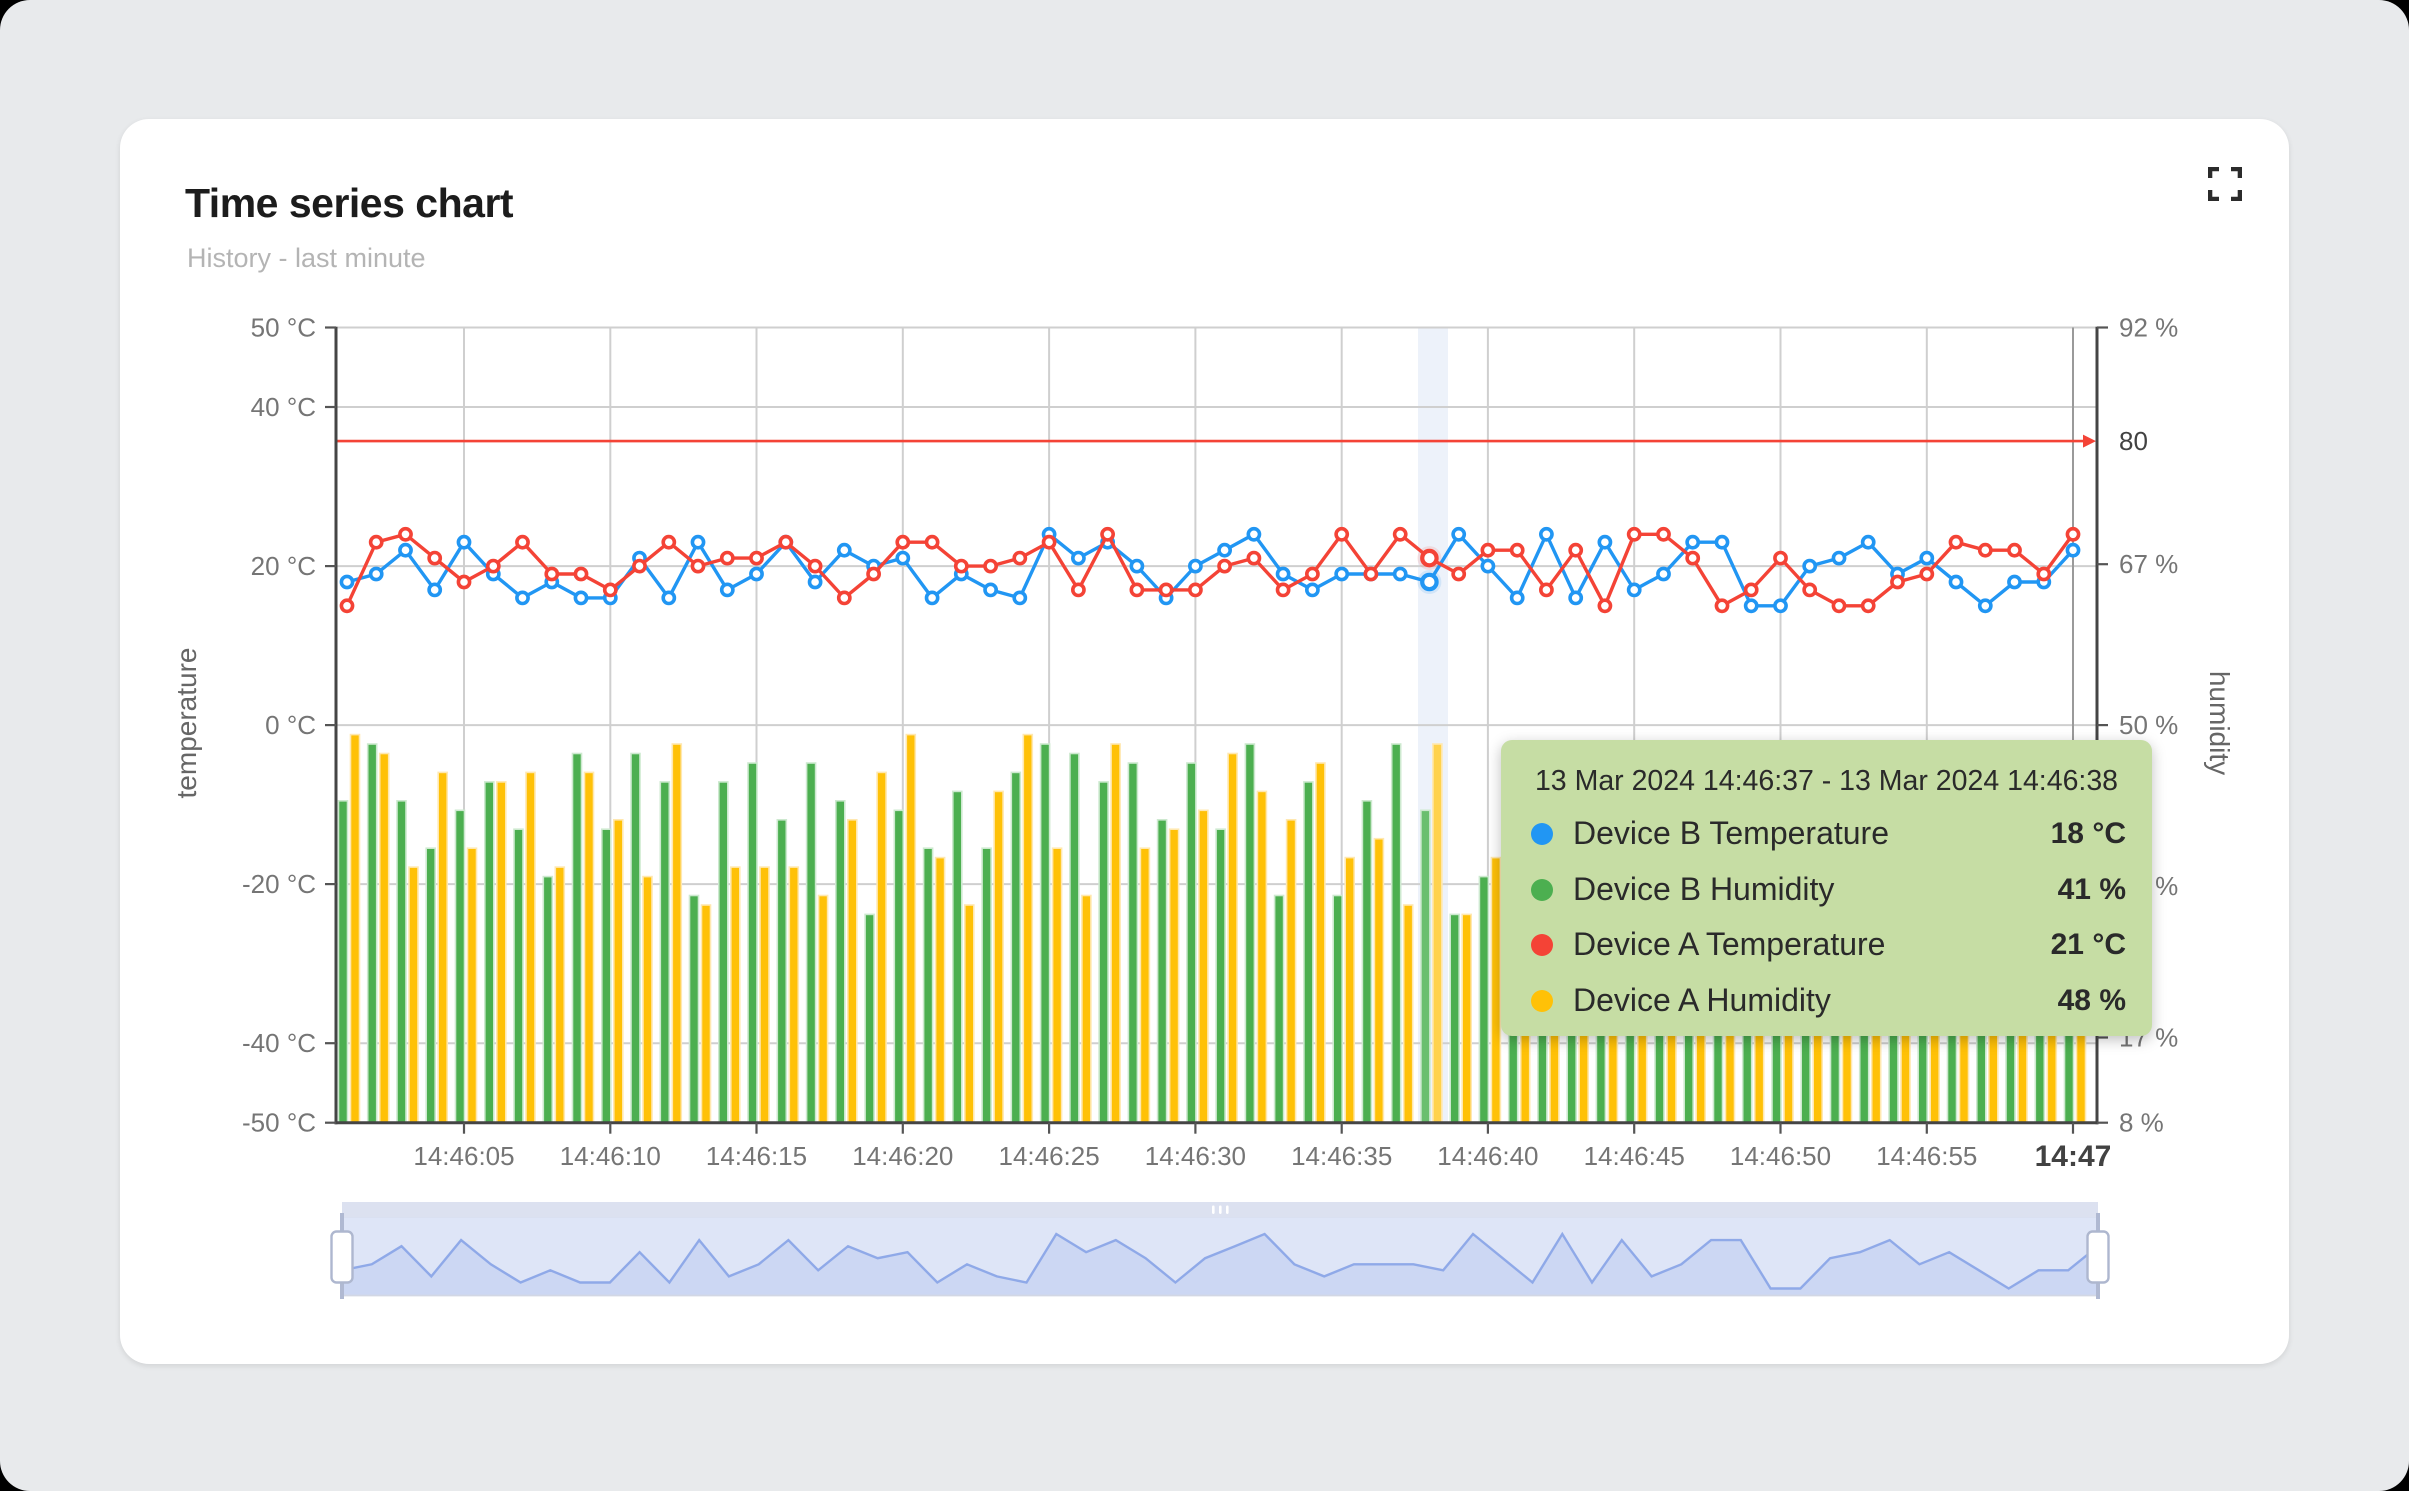  I want to click on svg-text: 0 °C, so click(290, 725).